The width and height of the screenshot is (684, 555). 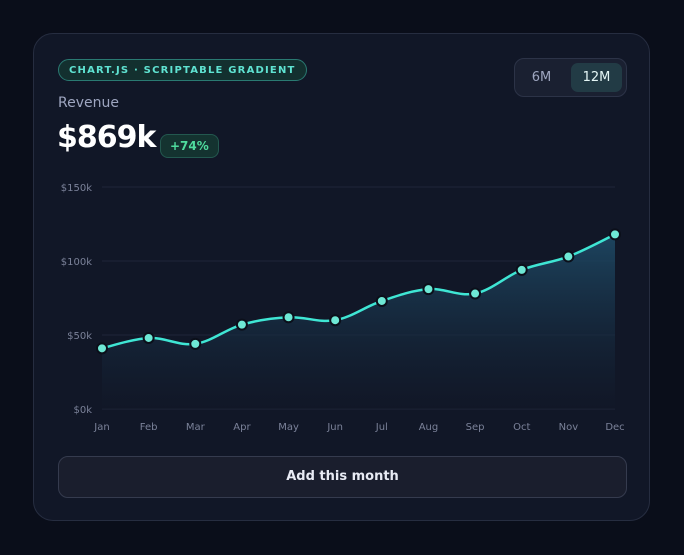 What do you see at coordinates (342, 477) in the screenshot?
I see `add-month-button: Add this month` at bounding box center [342, 477].